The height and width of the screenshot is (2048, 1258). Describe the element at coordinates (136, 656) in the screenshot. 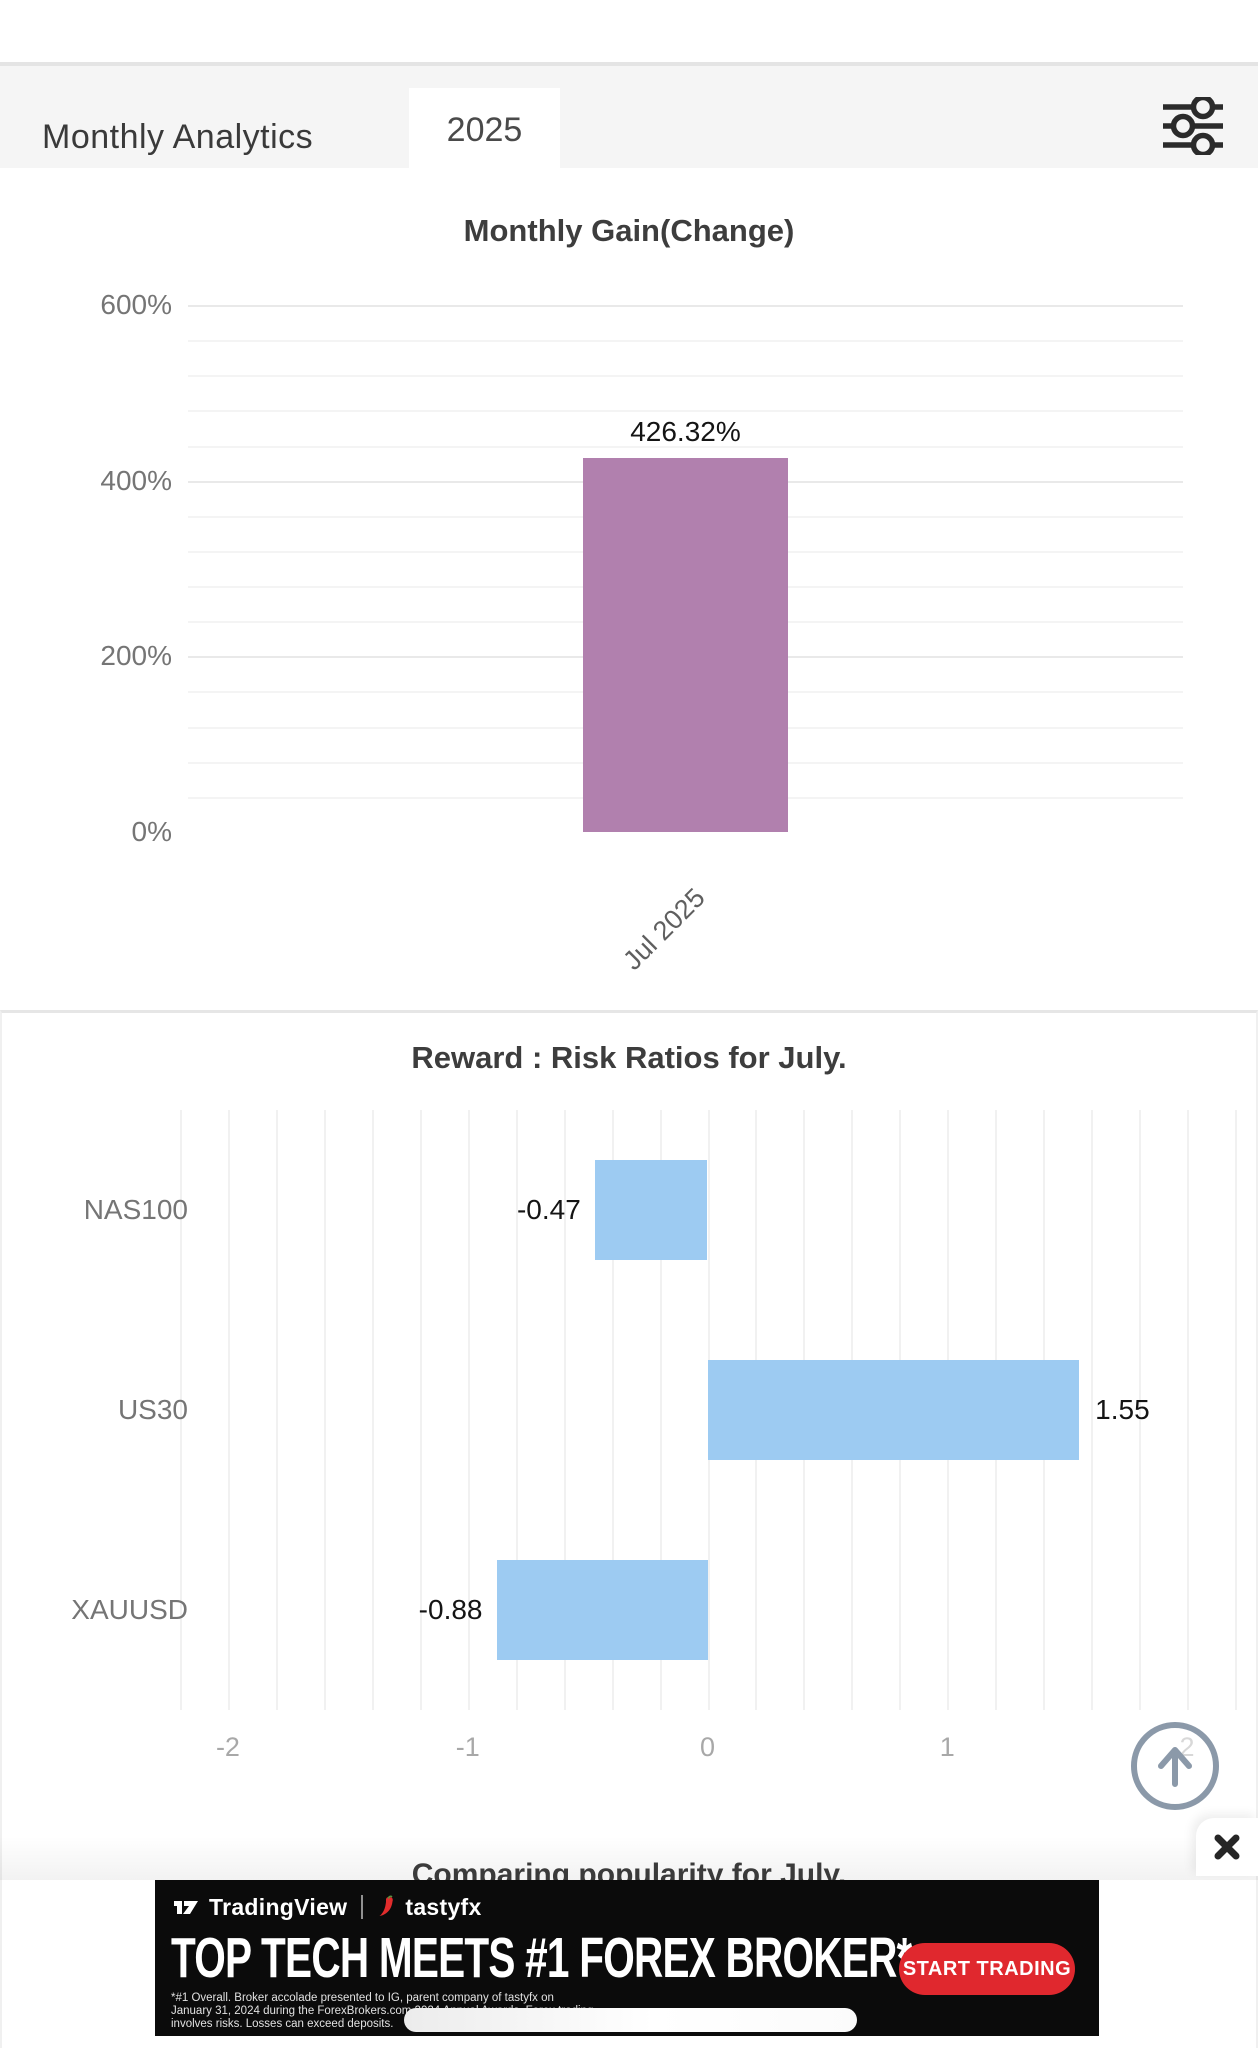

I see `y-axis-tick-label: 200%` at that location.